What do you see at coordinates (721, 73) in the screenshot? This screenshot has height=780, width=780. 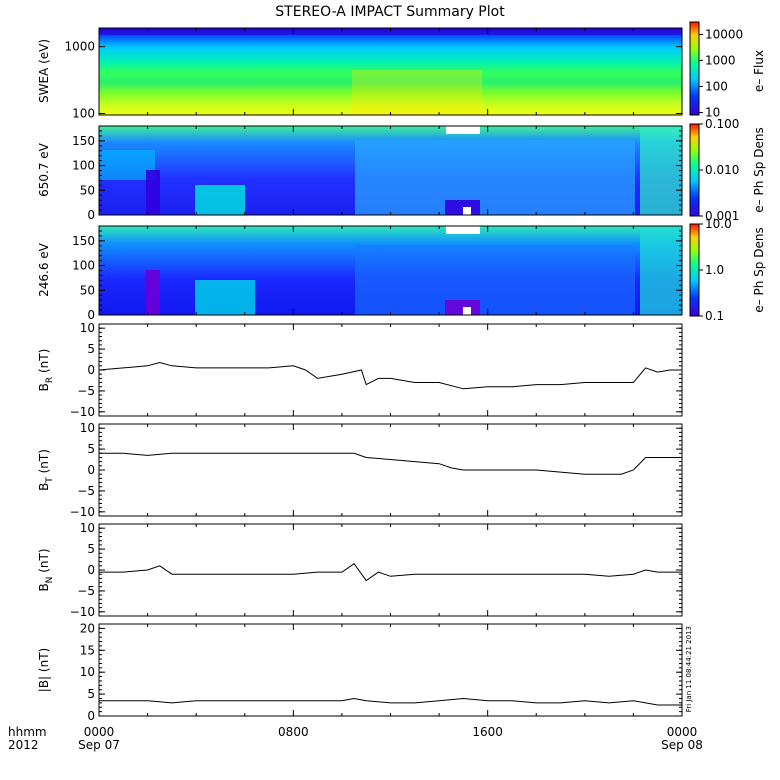 I see `swea-colorbar-ticks: 10 100 1000 10000` at bounding box center [721, 73].